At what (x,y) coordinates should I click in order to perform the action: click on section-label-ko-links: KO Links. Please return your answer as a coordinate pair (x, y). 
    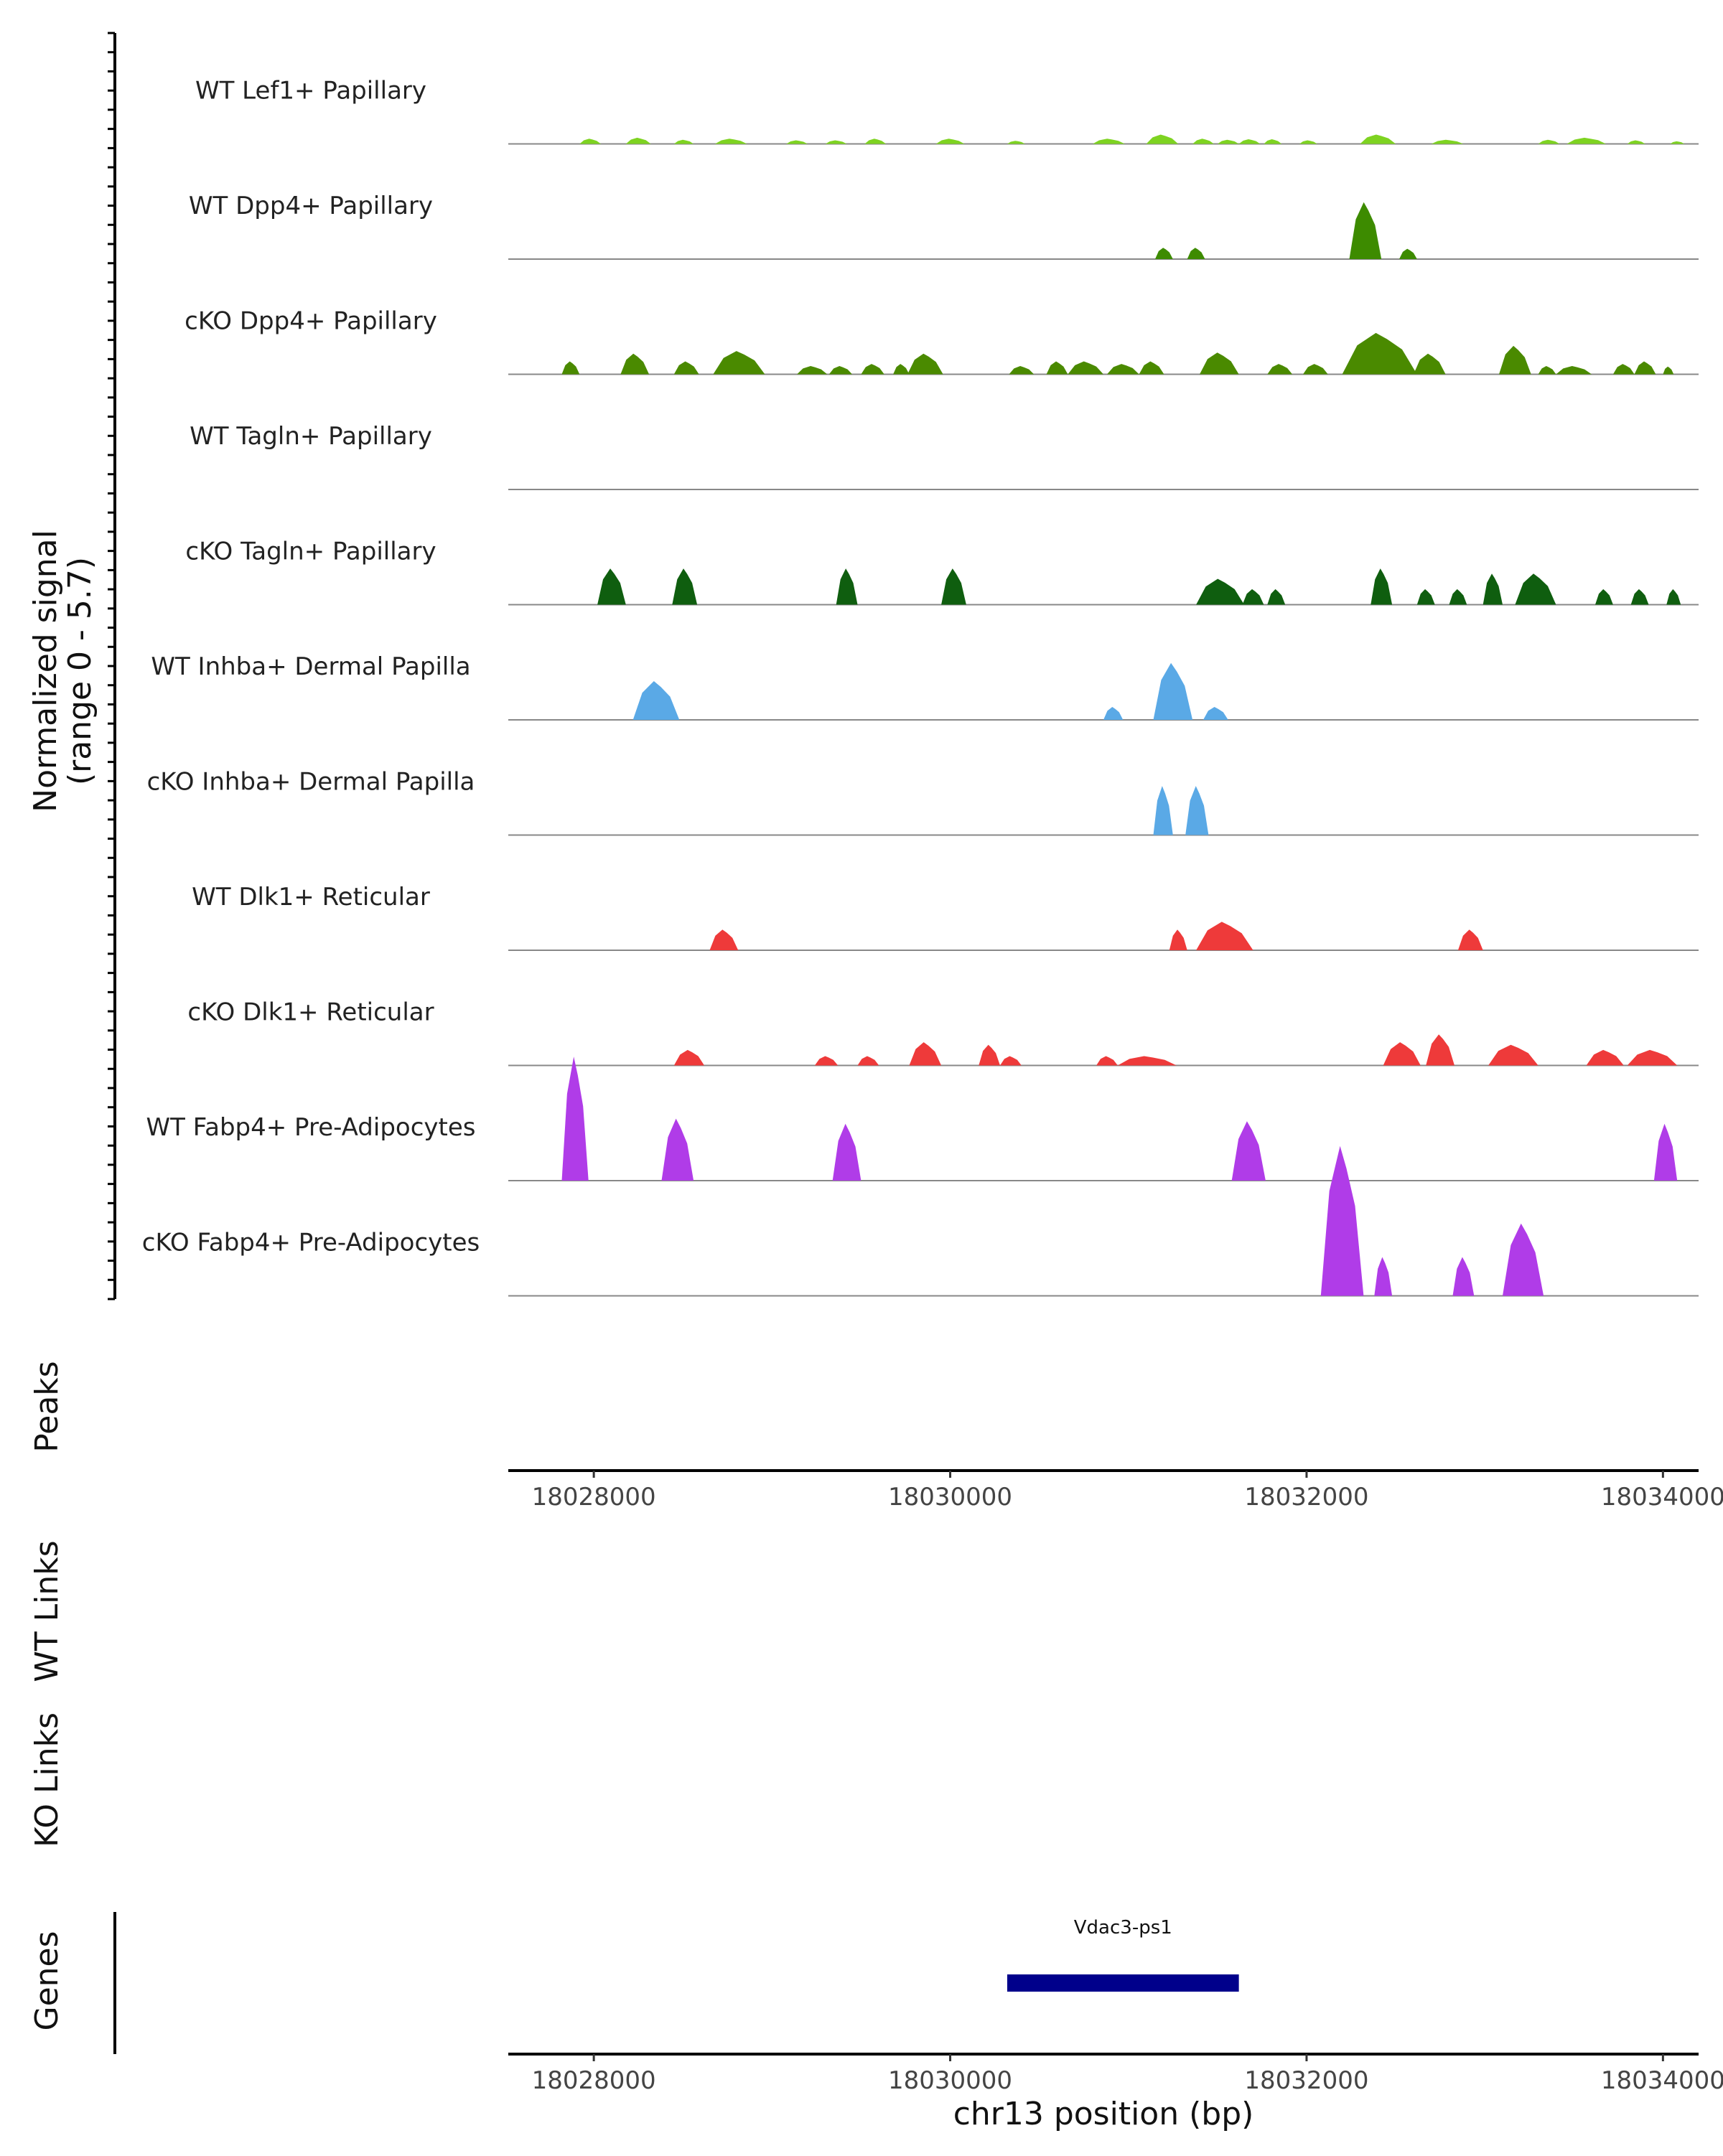
    Looking at the image, I should click on (47, 1779).